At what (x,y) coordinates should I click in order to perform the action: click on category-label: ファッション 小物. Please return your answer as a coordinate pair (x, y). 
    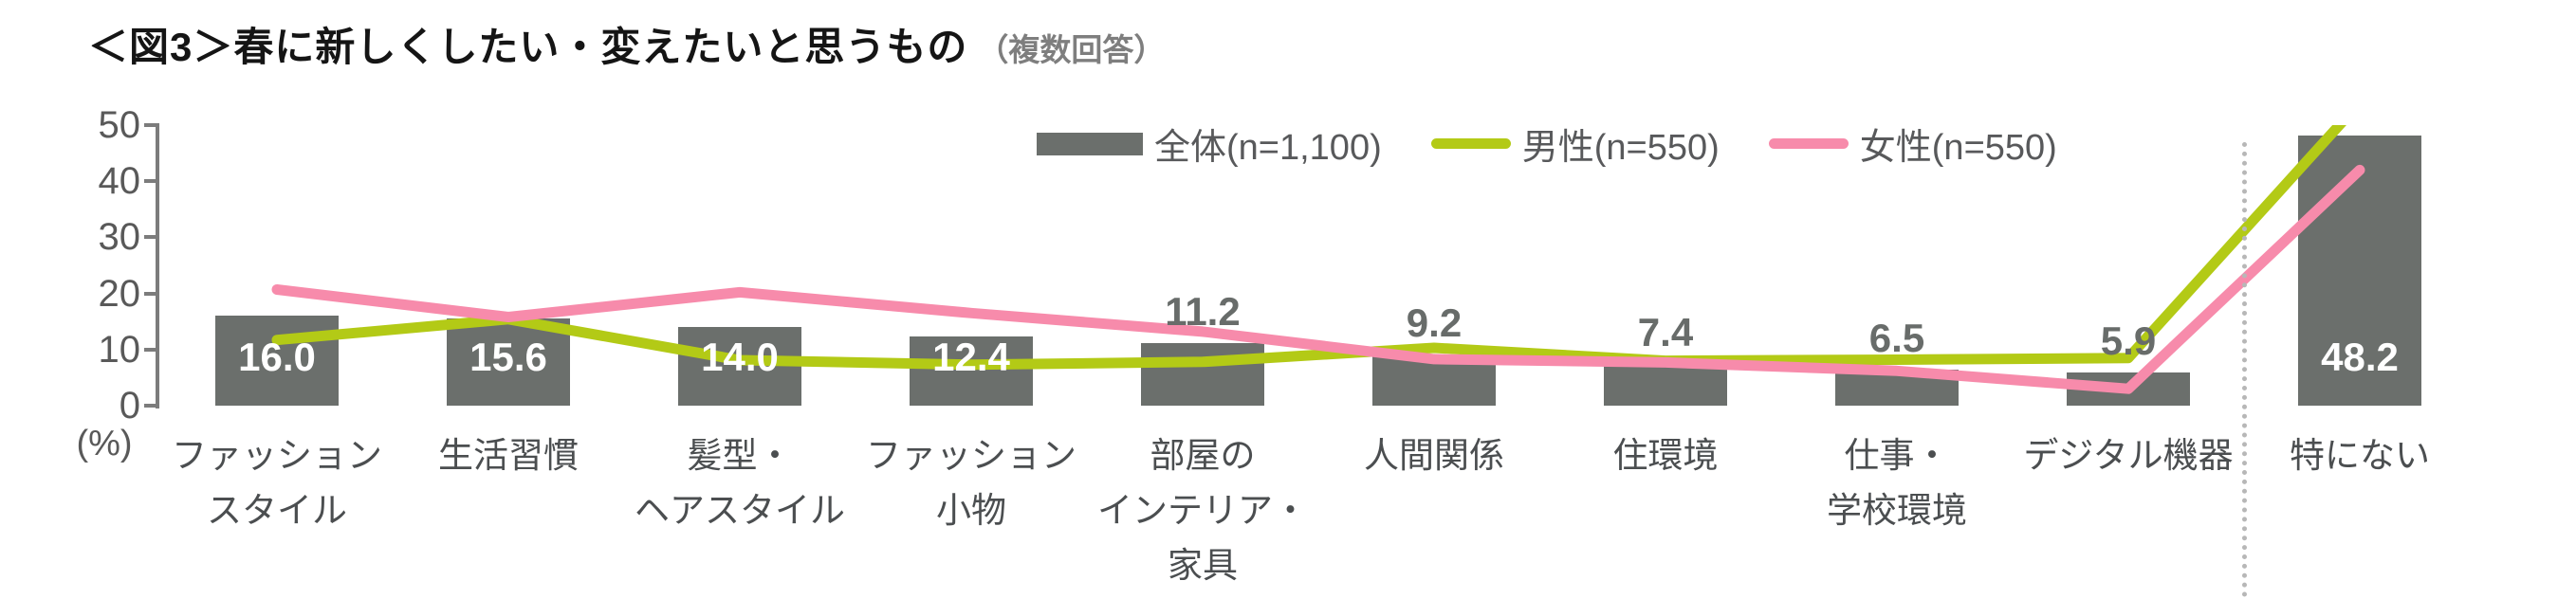
    Looking at the image, I should click on (971, 483).